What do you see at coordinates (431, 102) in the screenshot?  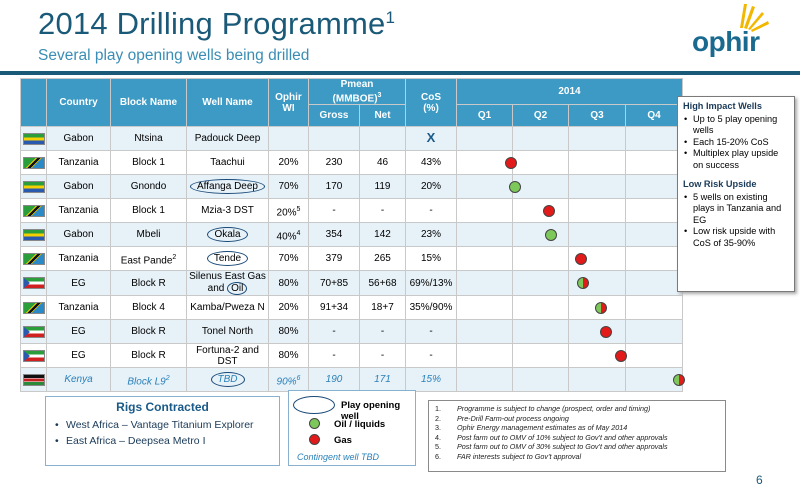 I see `header-cos: CoS (%)` at bounding box center [431, 102].